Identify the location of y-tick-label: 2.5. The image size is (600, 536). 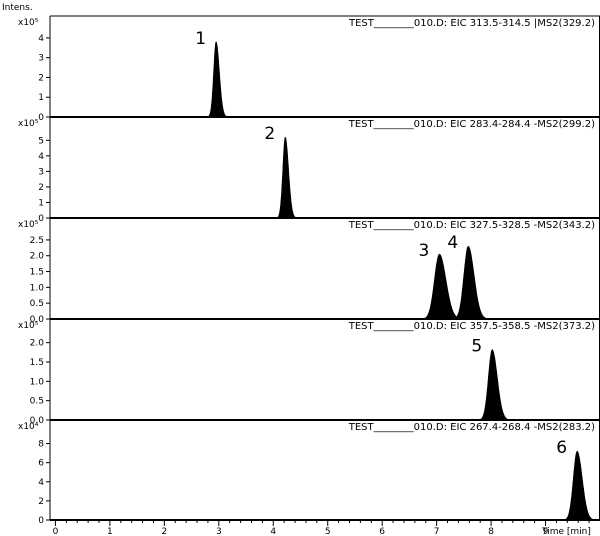
(37, 241).